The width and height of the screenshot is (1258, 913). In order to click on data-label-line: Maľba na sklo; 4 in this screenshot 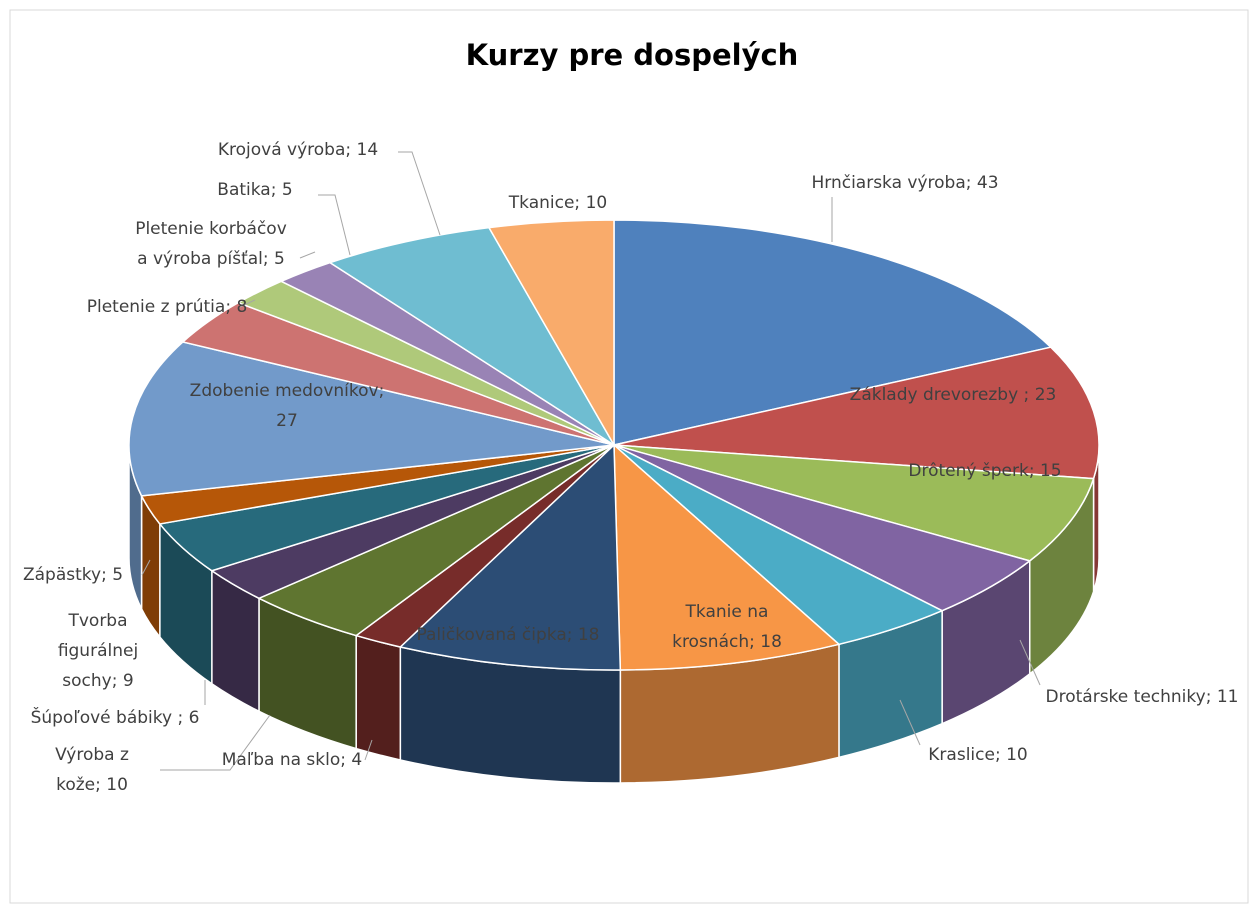, I will do `click(292, 760)`.